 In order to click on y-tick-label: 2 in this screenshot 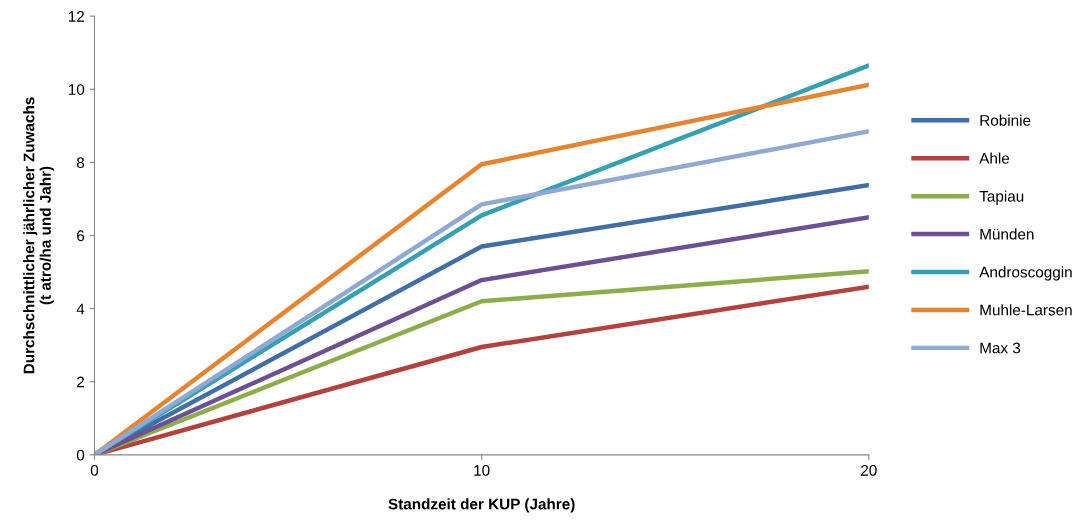, I will do `click(80, 382)`.